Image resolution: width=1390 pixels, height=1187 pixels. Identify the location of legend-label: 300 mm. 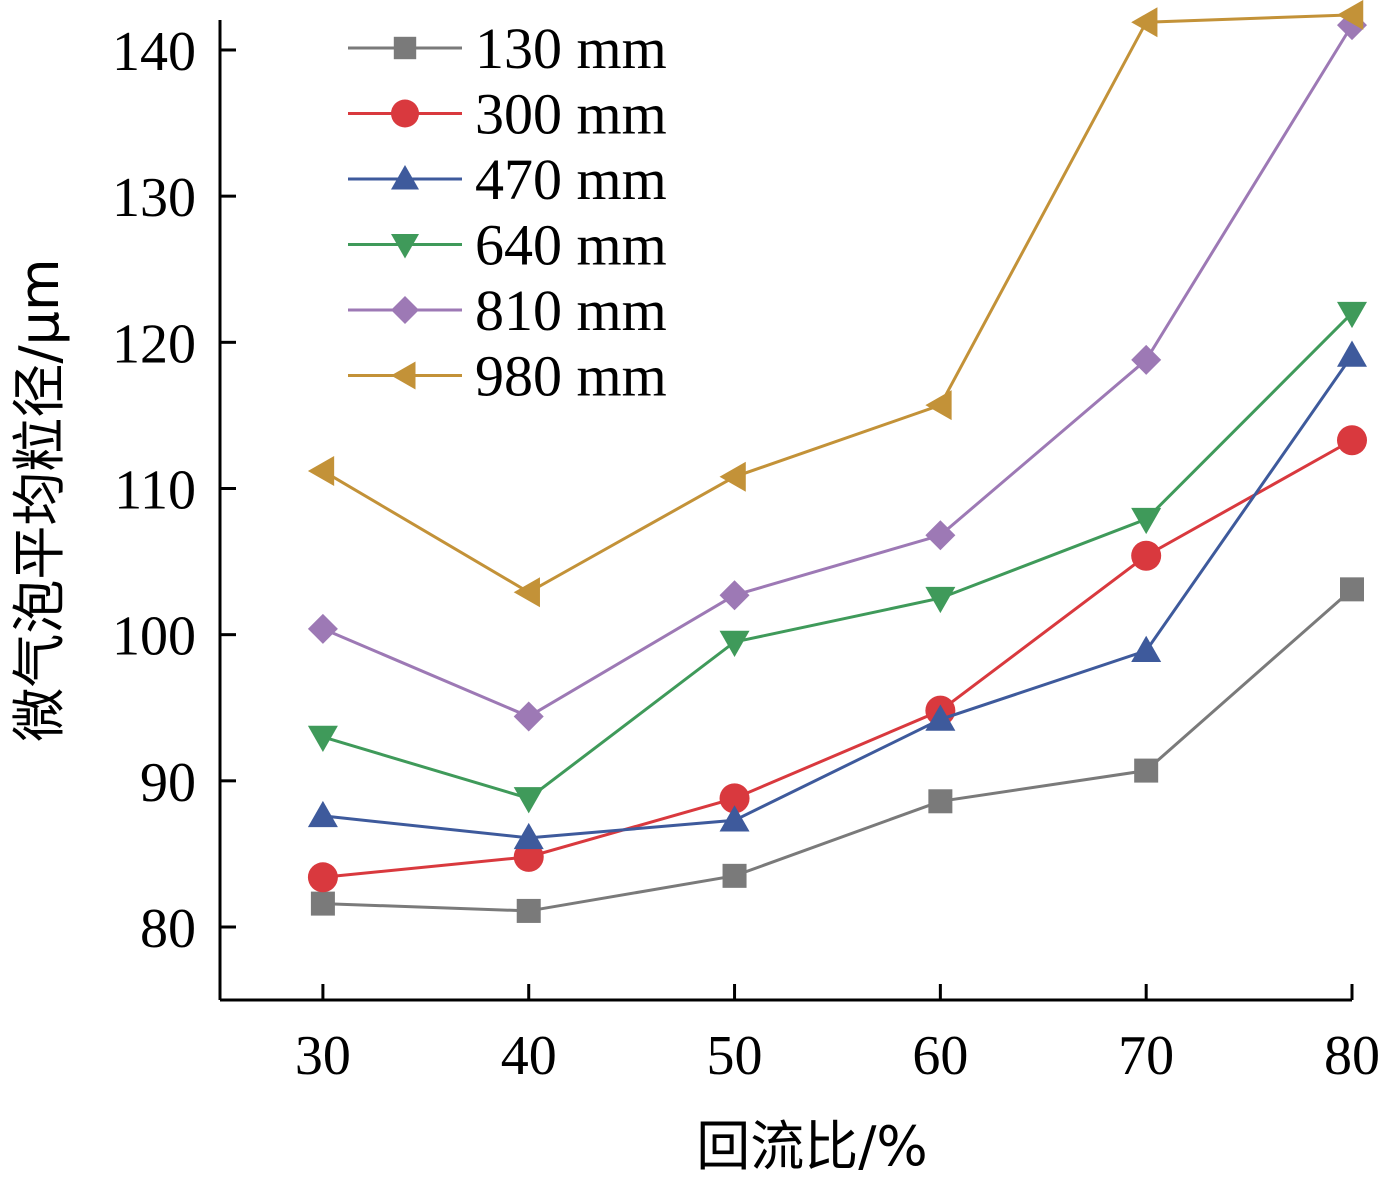
(571, 114).